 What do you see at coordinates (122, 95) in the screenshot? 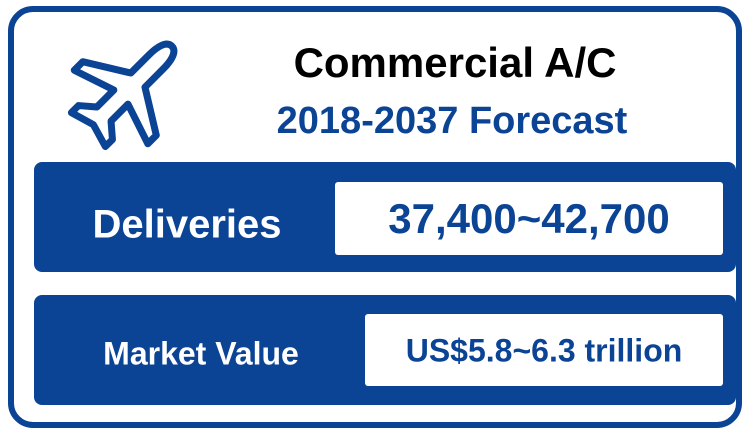
I see `plane-icon` at bounding box center [122, 95].